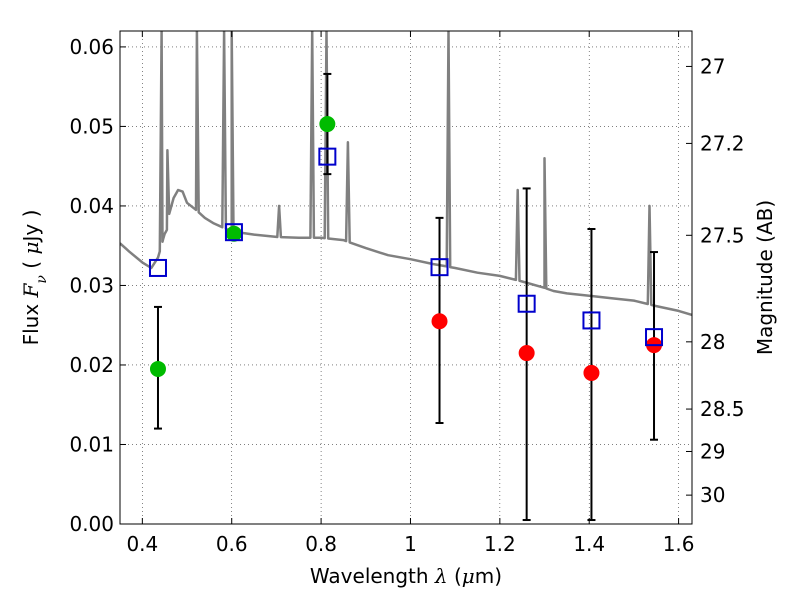 Image resolution: width=800 pixels, height=600 pixels. Describe the element at coordinates (765, 277) in the screenshot. I see `y2-axis-label: Magnitude (AB)` at that location.